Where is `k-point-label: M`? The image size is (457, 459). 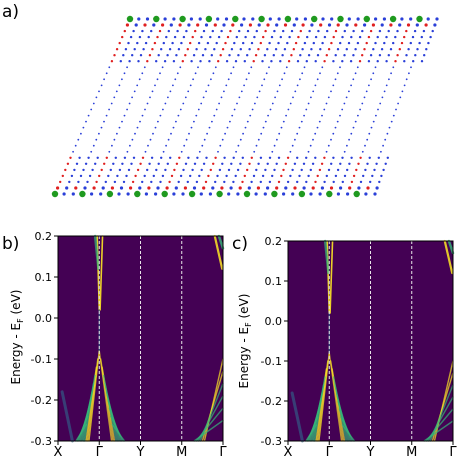 k-point-label: M is located at coordinates (181, 452).